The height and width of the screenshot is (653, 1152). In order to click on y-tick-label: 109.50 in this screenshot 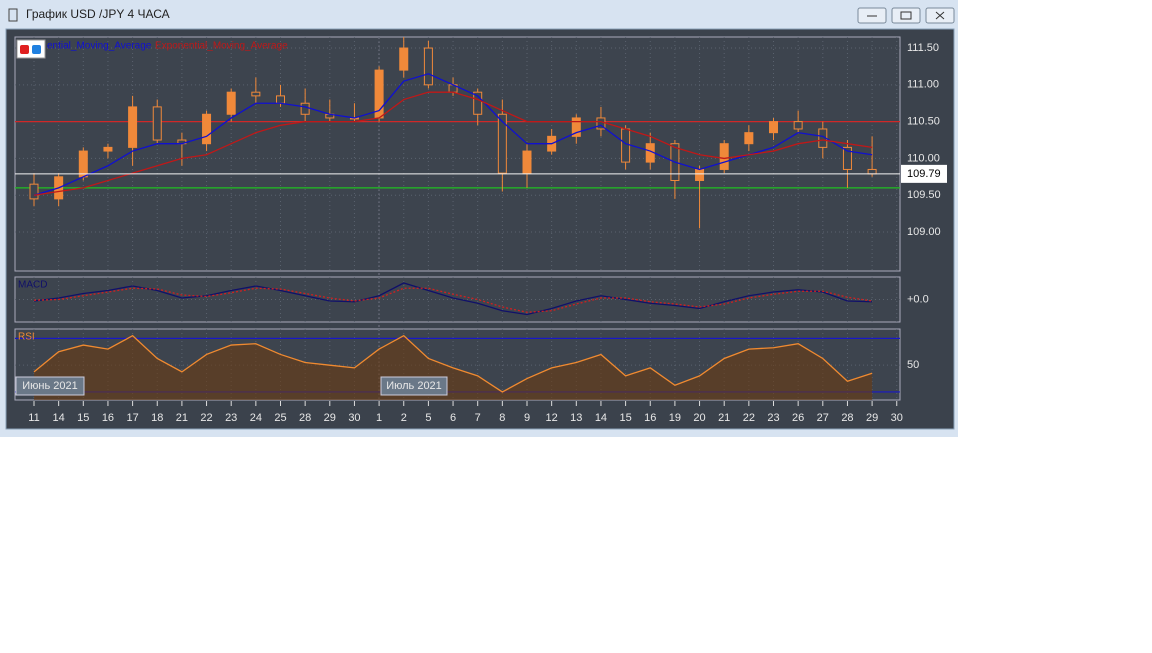, I will do `click(924, 195)`.